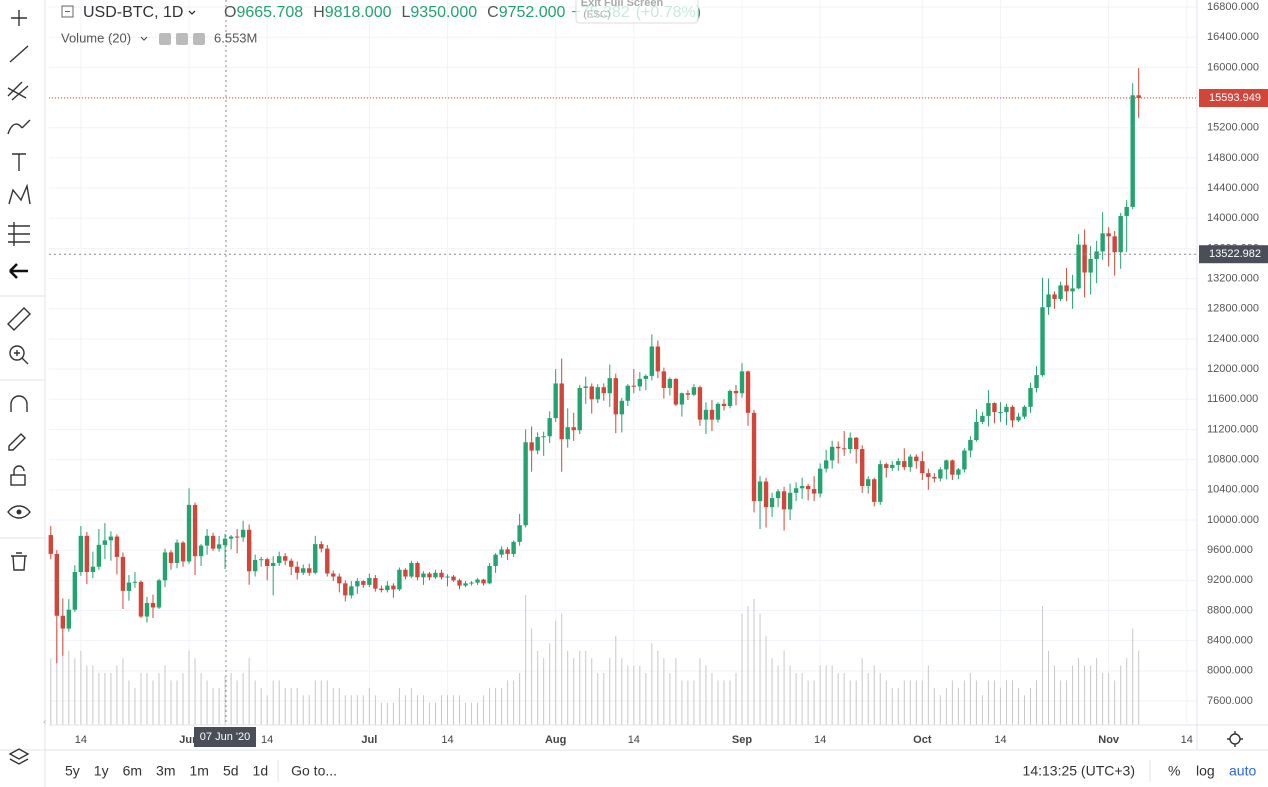 The width and height of the screenshot is (1268, 787). Describe the element at coordinates (165, 771) in the screenshot. I see `range-button: 3m` at that location.